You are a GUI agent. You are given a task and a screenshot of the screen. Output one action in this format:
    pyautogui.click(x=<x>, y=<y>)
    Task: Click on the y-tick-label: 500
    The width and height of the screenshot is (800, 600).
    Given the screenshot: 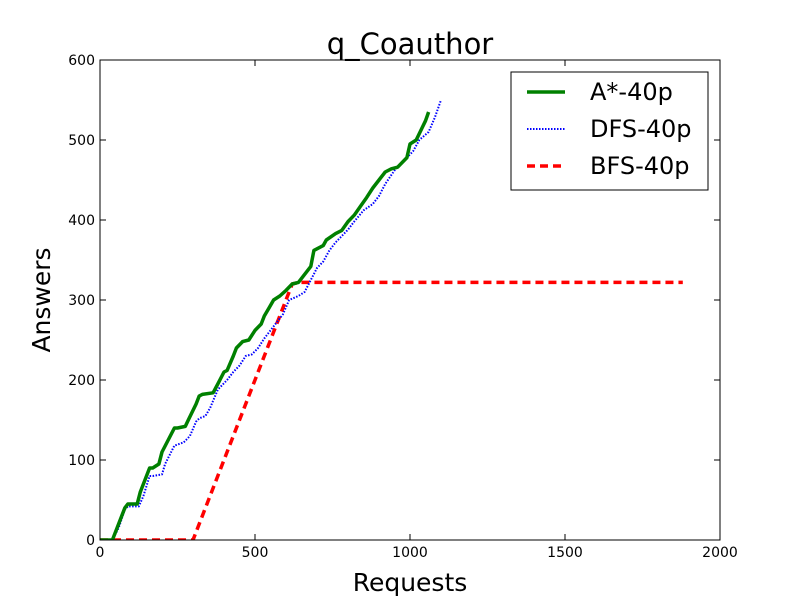 What is the action you would take?
    pyautogui.click(x=81, y=141)
    